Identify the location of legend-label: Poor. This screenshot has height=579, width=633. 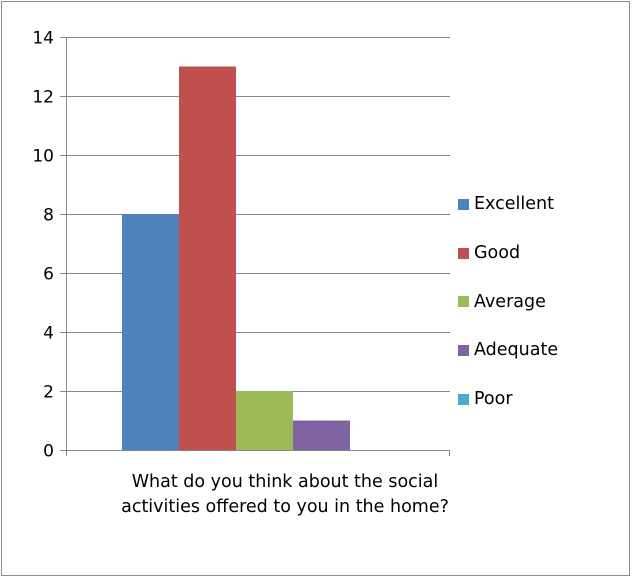
(493, 399).